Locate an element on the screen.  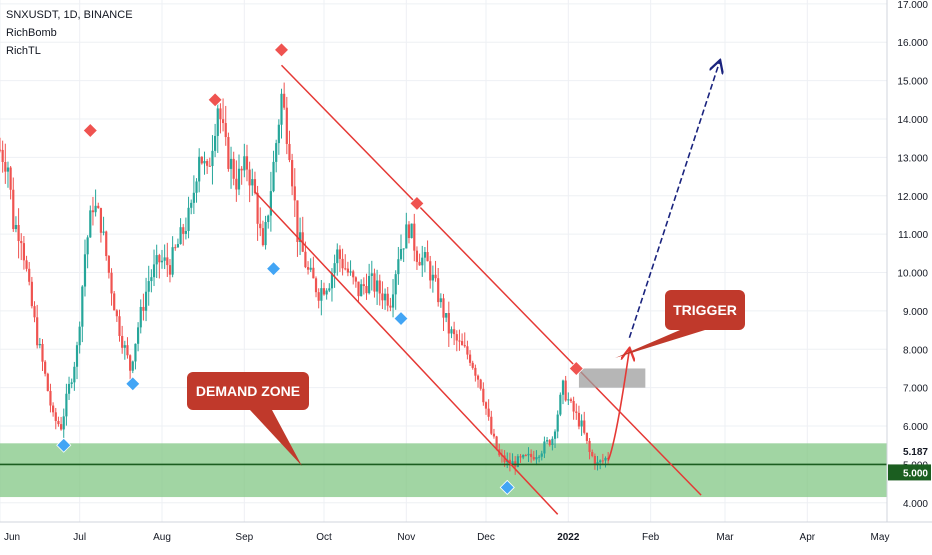
x-tick-label: Jun is located at coordinates (12, 537).